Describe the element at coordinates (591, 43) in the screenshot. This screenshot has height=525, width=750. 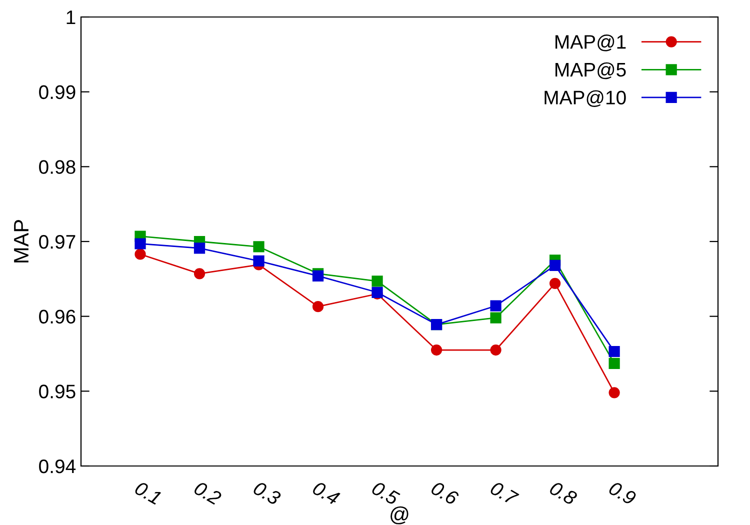
I see `legend-label: MAP@1` at that location.